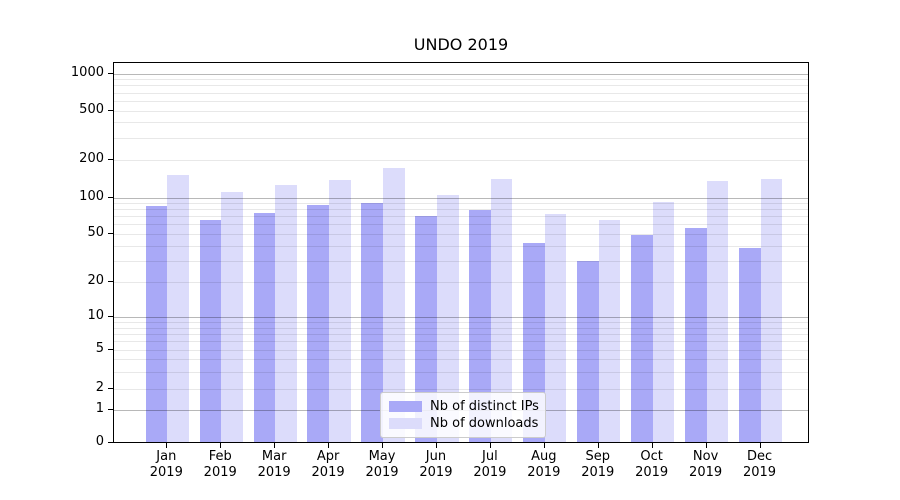  What do you see at coordinates (275, 445) in the screenshot?
I see `x-tick-mark-mar` at bounding box center [275, 445].